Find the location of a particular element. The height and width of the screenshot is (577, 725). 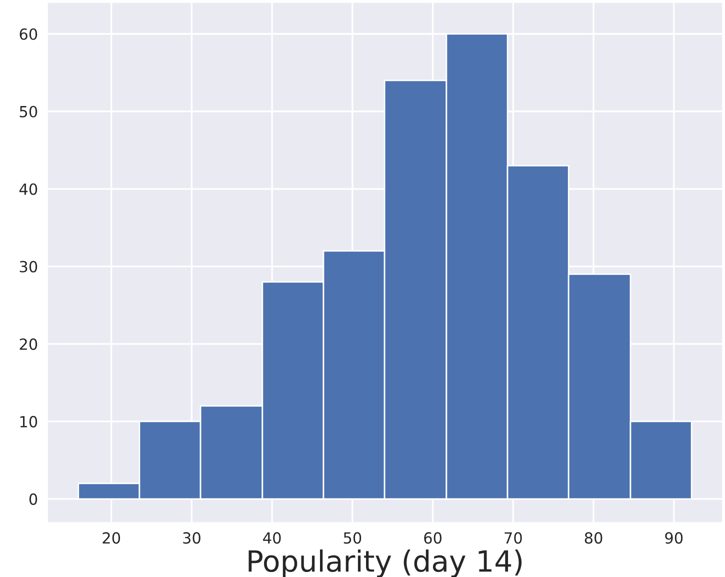

x-tick-label: 90 is located at coordinates (674, 538).